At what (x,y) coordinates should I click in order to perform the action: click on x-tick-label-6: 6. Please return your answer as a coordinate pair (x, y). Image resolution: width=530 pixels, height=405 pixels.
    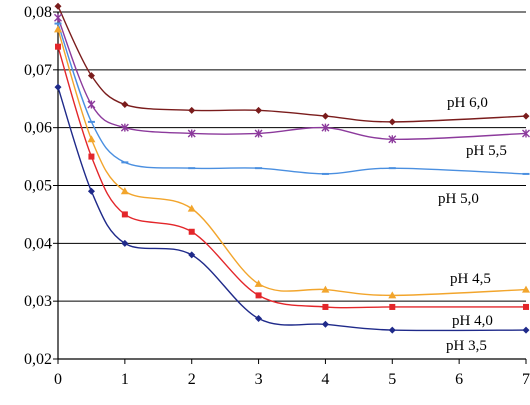
    Looking at the image, I should click on (459, 379).